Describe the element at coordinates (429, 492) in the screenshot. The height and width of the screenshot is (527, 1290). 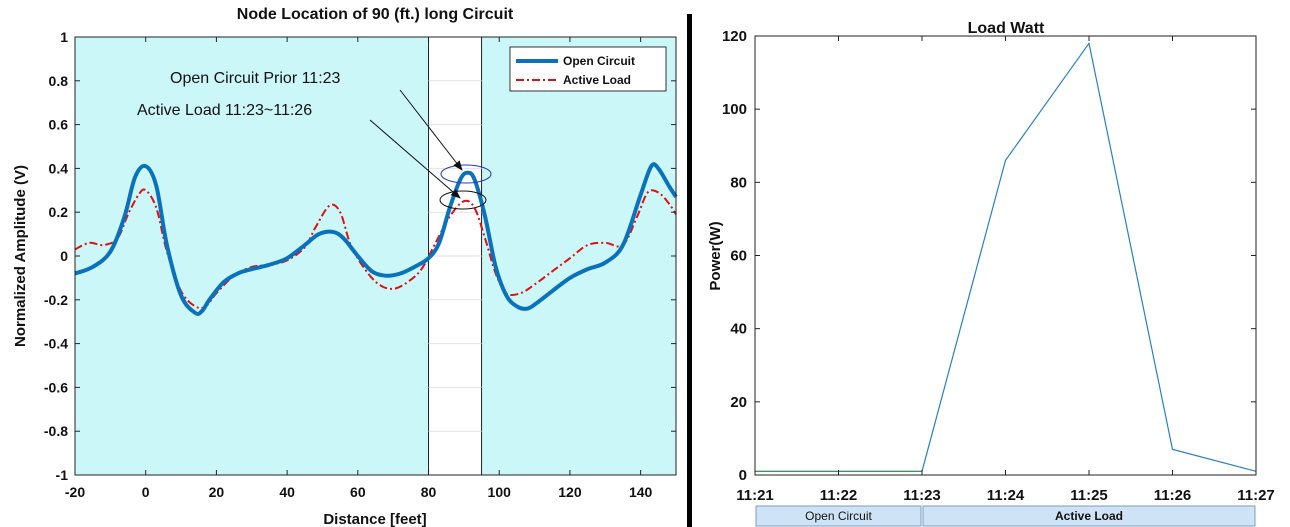
I see `left-x-tick-label: 80` at that location.